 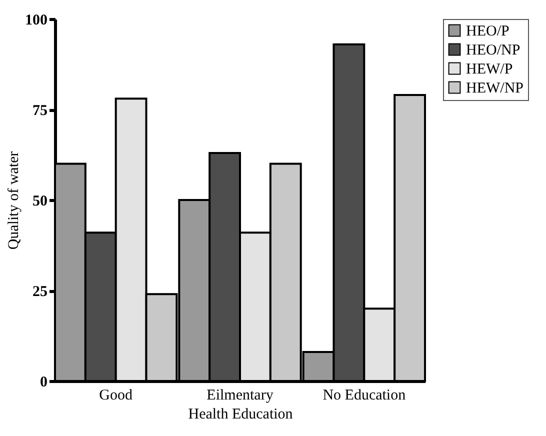 I want to click on legend-label: HEW/NP, so click(x=495, y=88).